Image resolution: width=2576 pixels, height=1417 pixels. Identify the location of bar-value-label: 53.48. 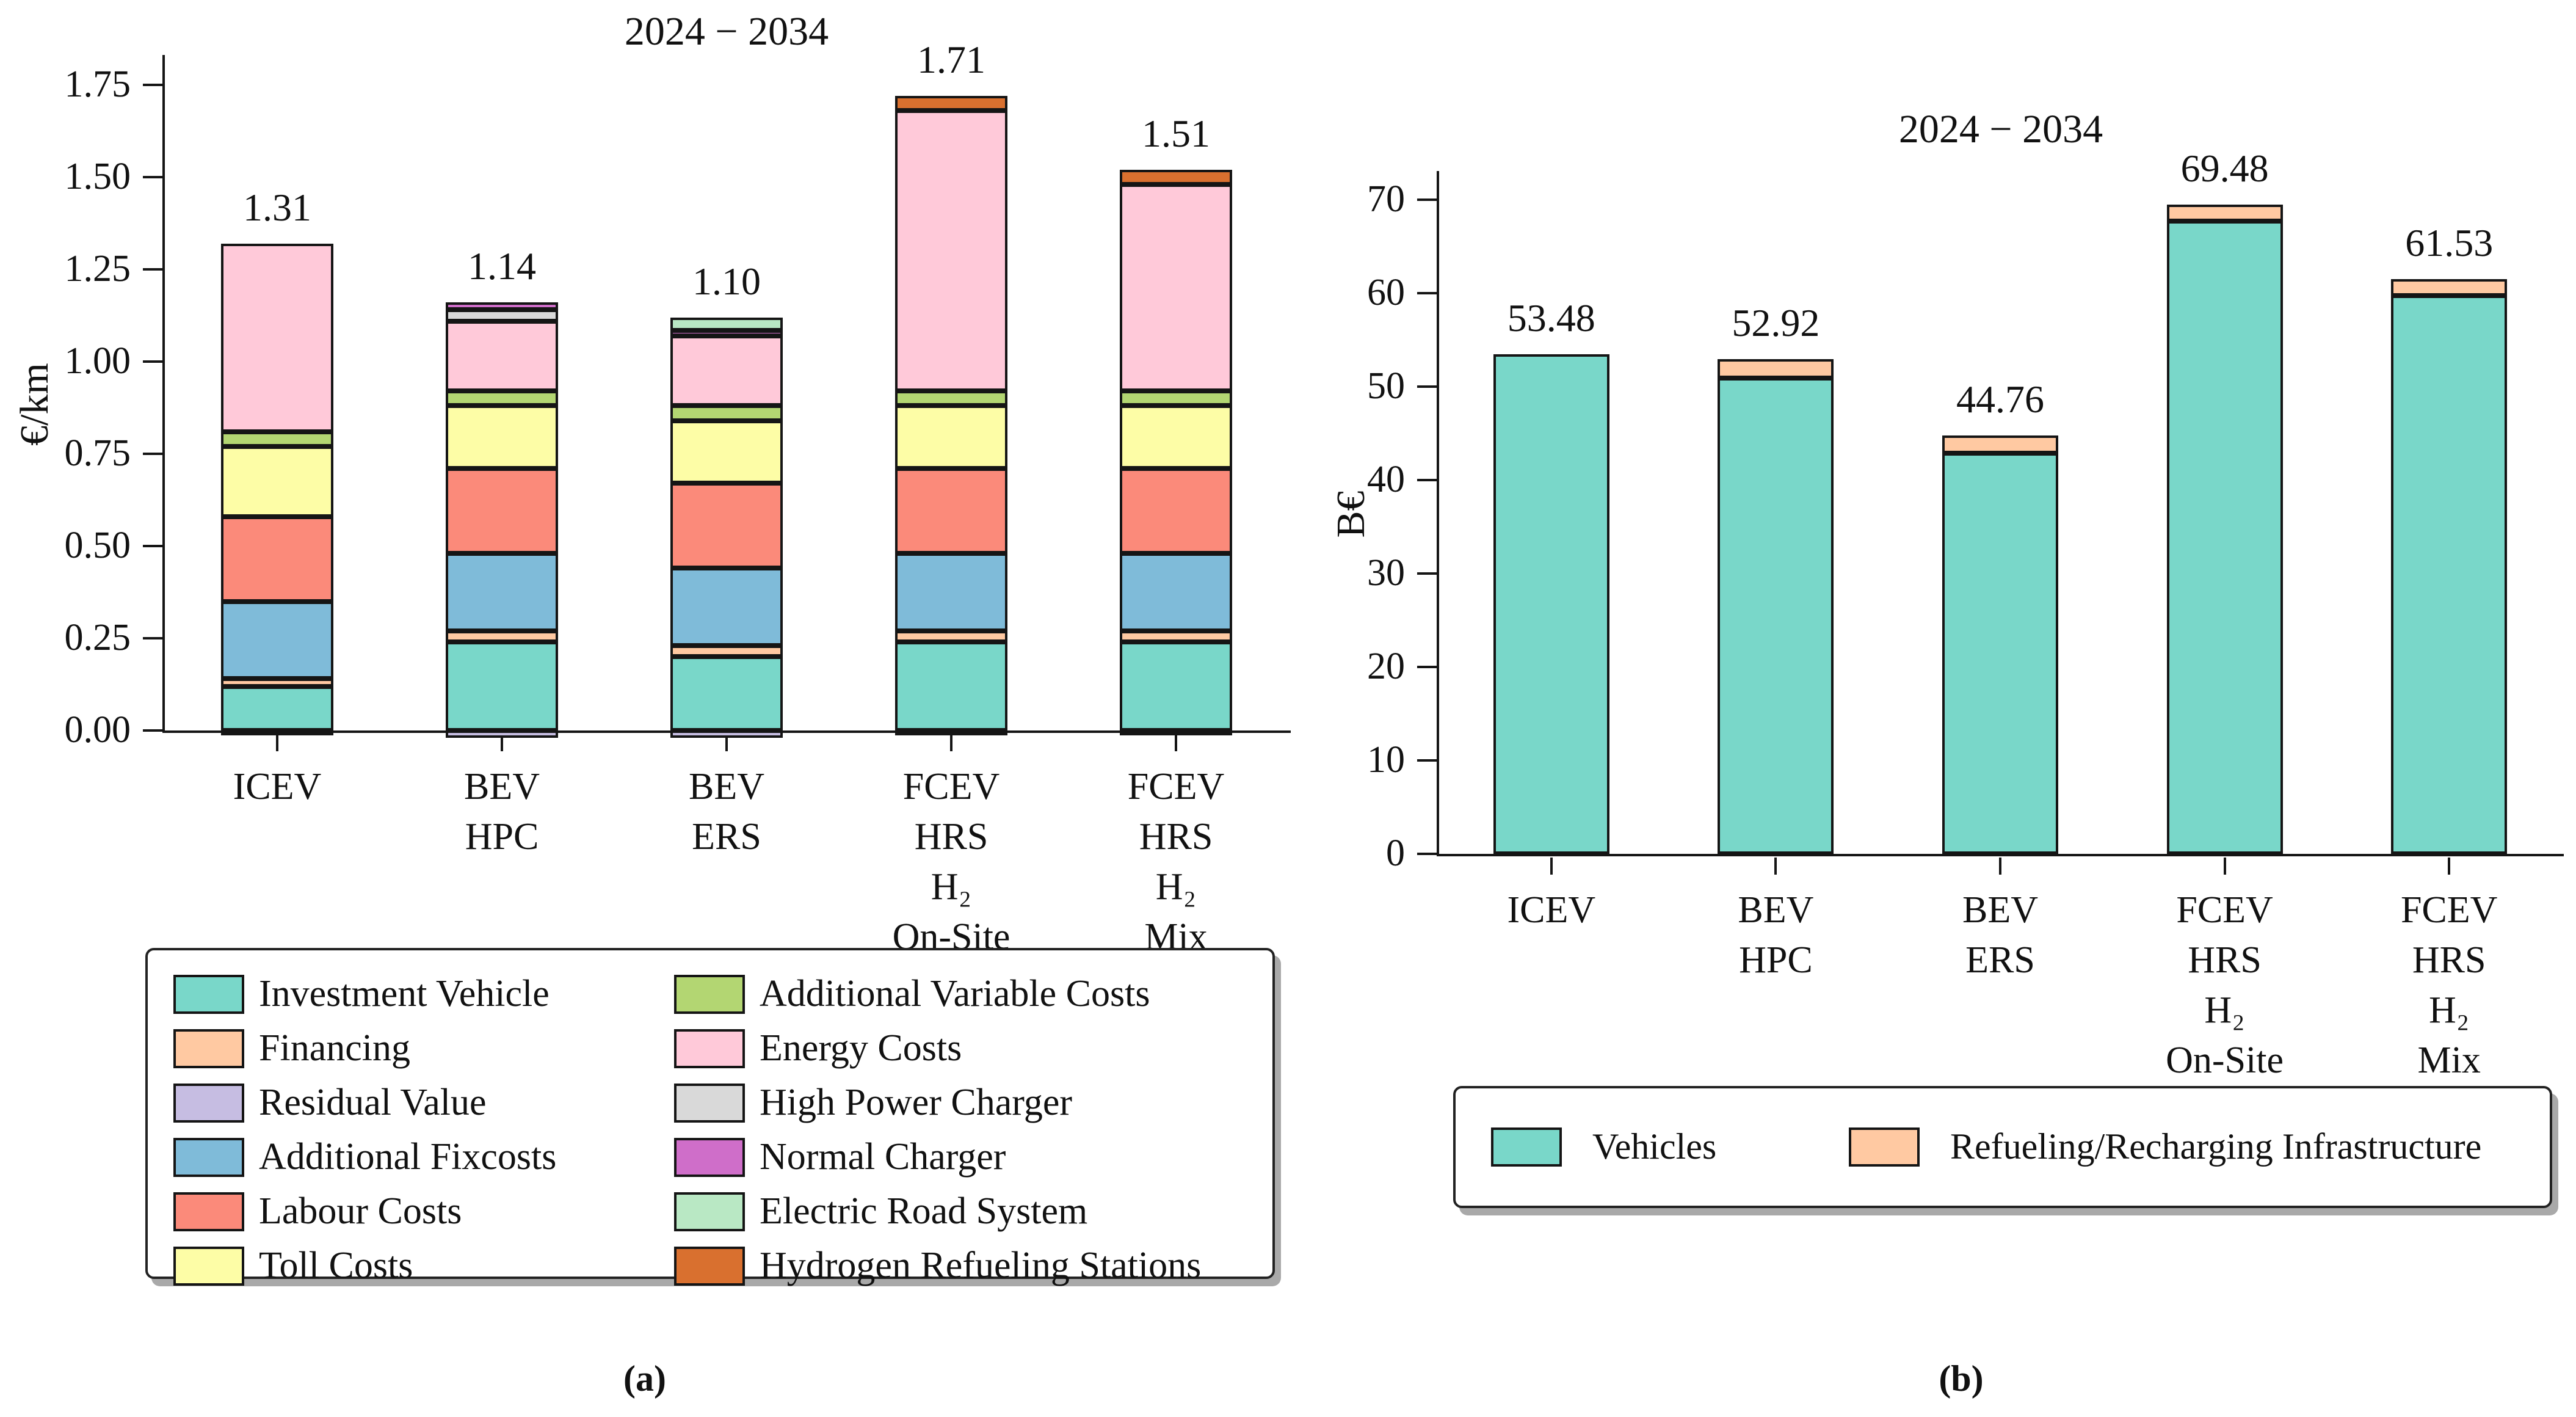
(1551, 318).